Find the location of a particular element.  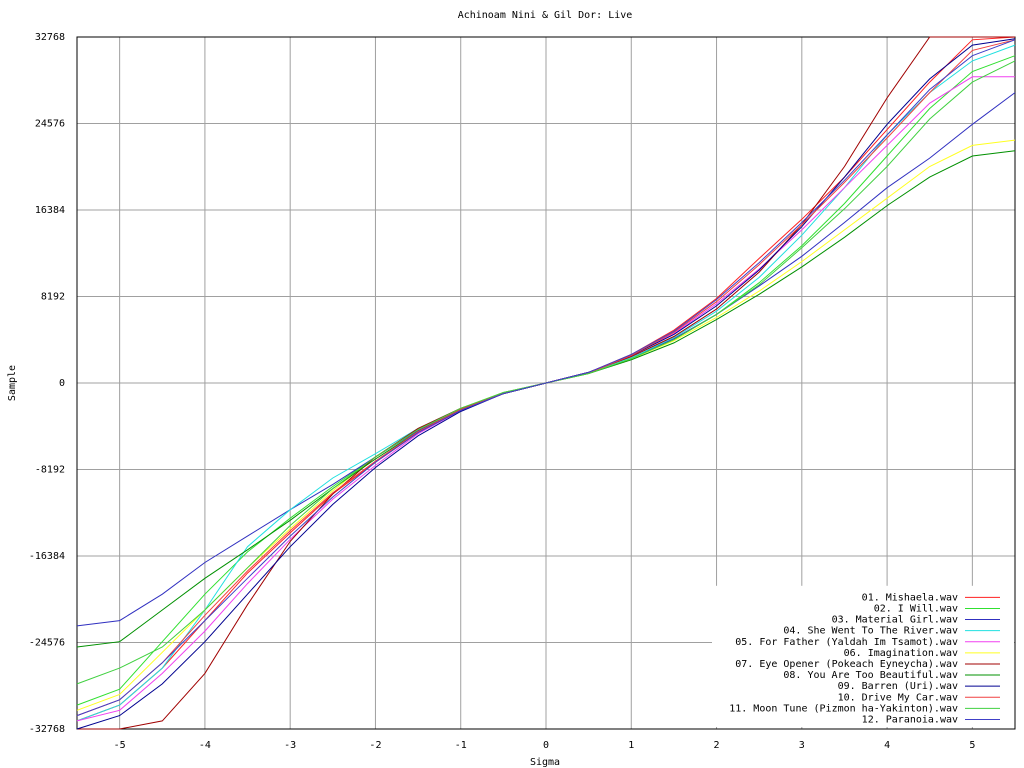

x-tick-label: 1 is located at coordinates (631, 745).